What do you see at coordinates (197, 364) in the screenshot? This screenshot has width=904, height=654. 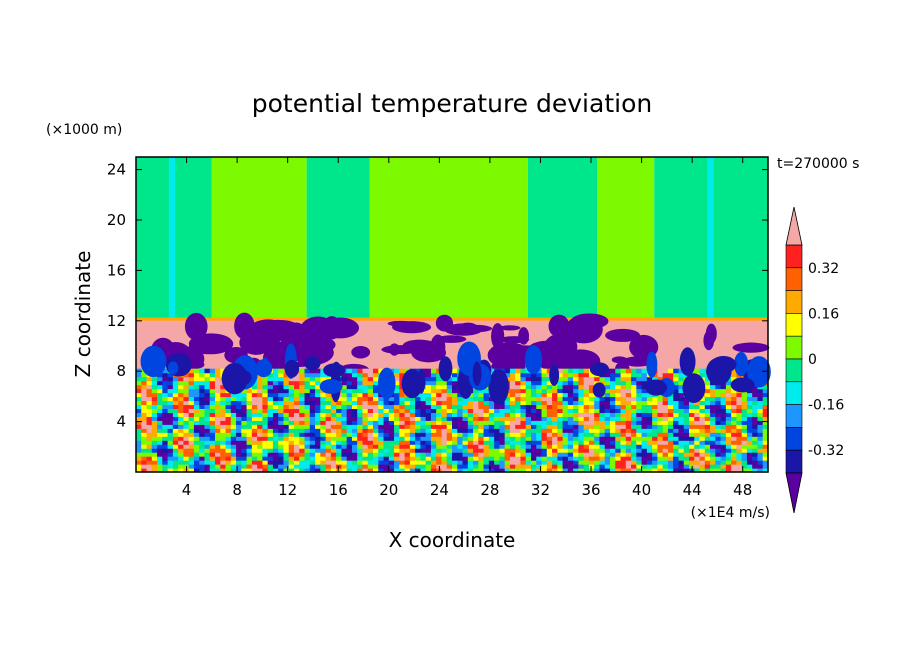 I see `cold-patch` at bounding box center [197, 364].